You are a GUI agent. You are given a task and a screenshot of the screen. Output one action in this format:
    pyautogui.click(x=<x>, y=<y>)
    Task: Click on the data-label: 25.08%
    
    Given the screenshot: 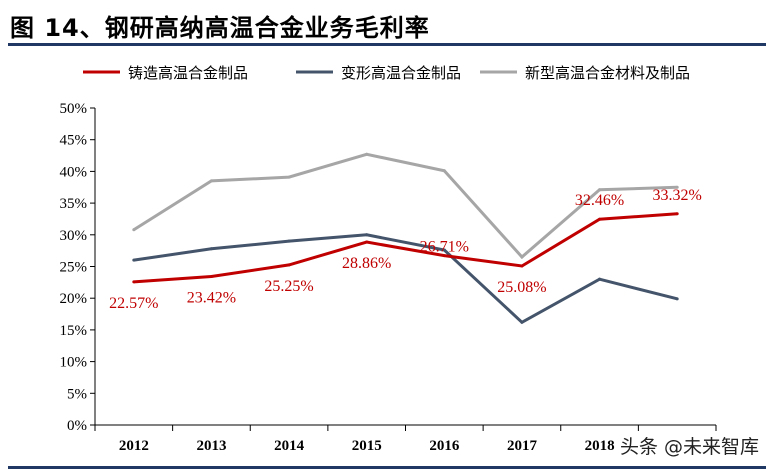 What is the action you would take?
    pyautogui.click(x=521, y=287)
    